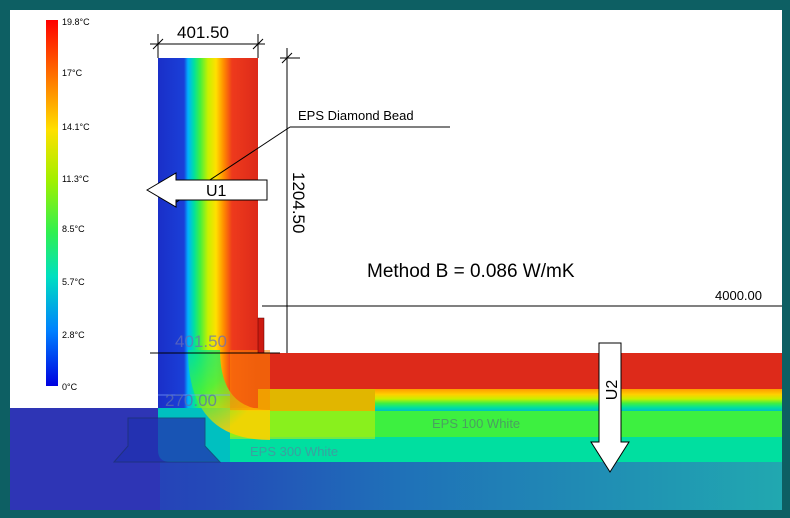  Describe the element at coordinates (612, 390) in the screenshot. I see `u2-label: U2` at that location.